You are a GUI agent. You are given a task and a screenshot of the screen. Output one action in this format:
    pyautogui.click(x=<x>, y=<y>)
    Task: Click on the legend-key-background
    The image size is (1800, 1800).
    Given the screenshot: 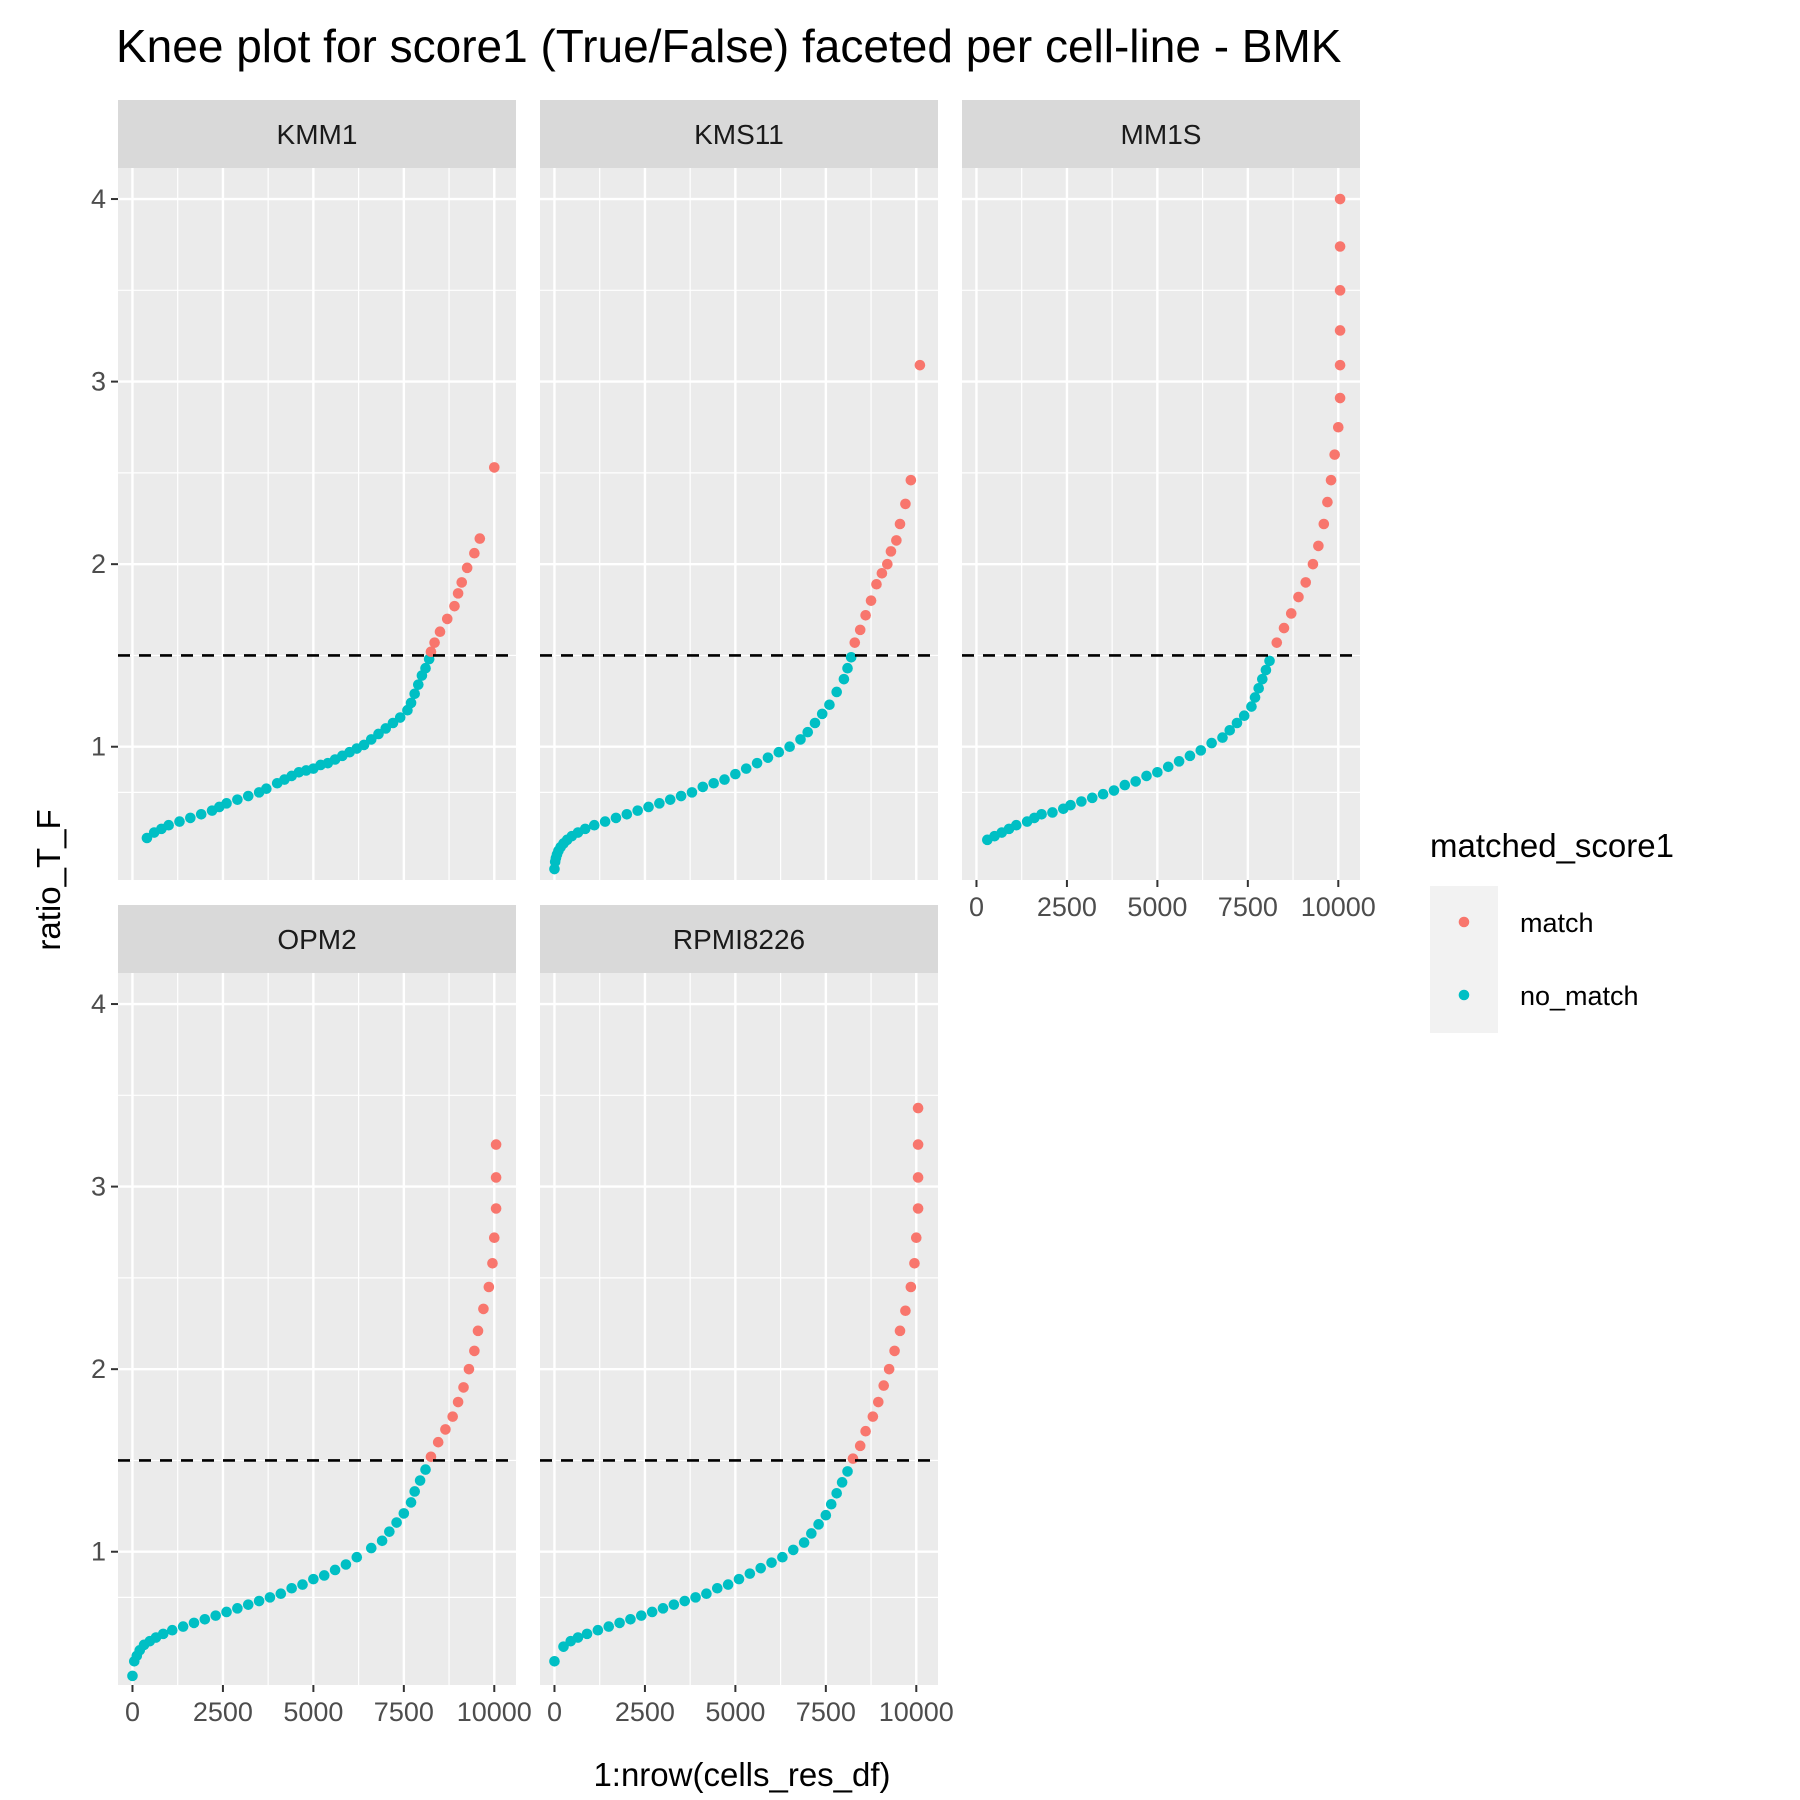 What is the action you would take?
    pyautogui.click(x=1464, y=959)
    